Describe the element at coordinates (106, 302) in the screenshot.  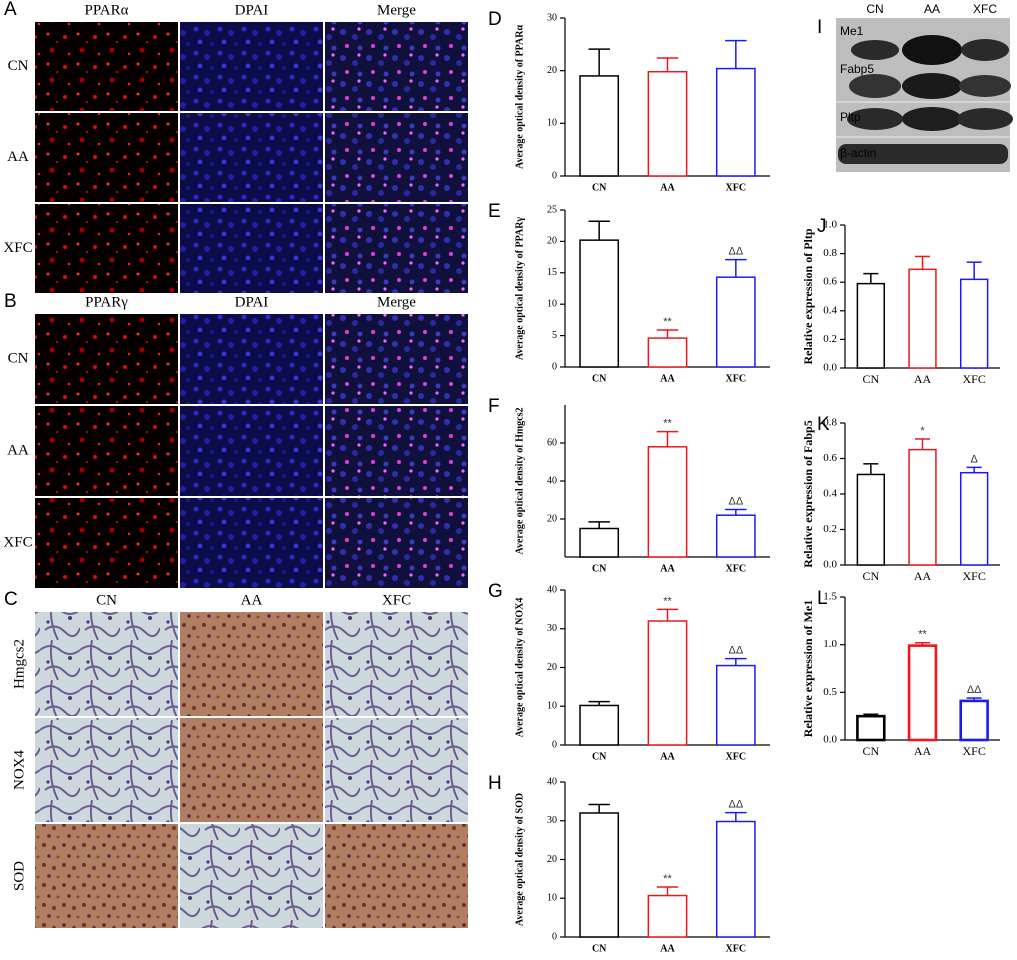
I see `column-label: PPARγ` at that location.